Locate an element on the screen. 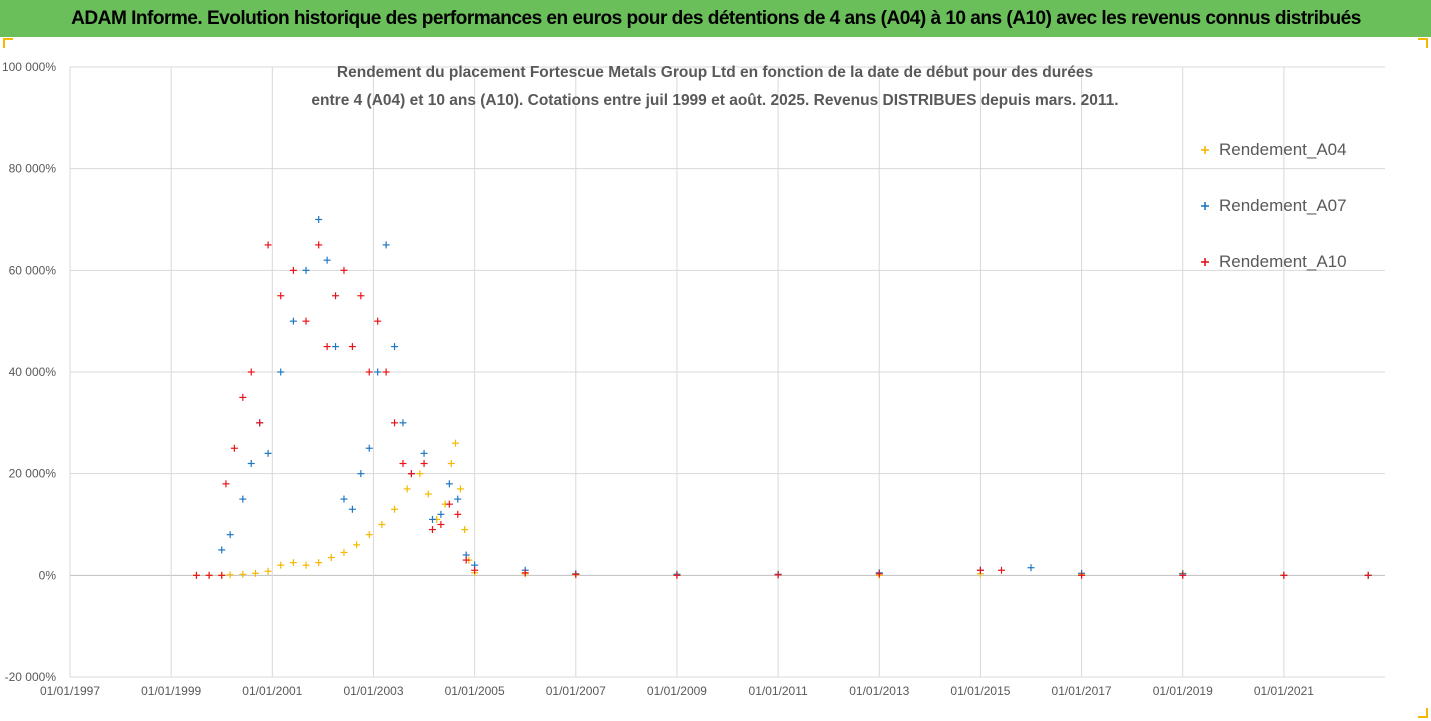  x-tick-label: 01/01/2017 is located at coordinates (1082, 691).